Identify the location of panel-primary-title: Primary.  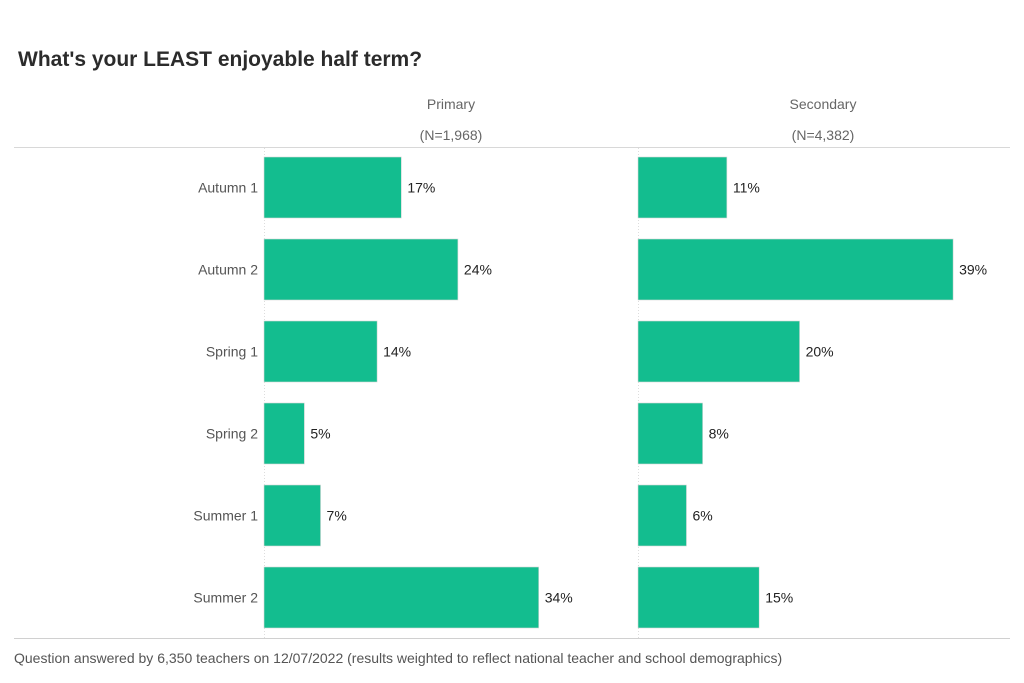
(451, 104).